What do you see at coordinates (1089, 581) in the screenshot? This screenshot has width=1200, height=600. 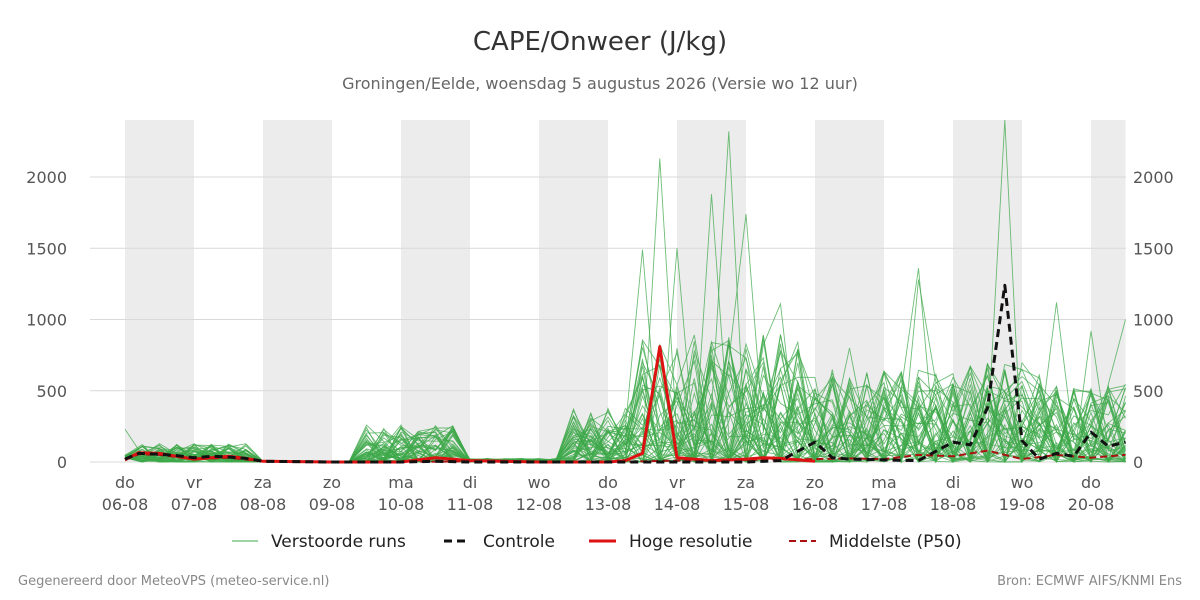 I see `footer-source: Bron: ECMWF AIFS/KNMI Ens` at bounding box center [1089, 581].